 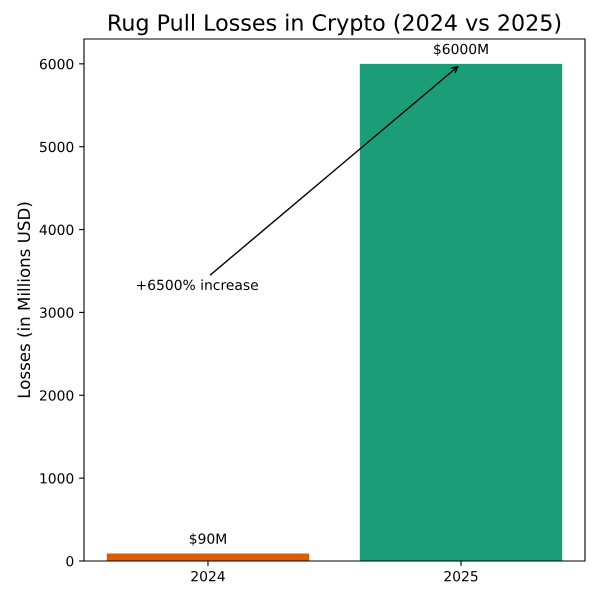 What do you see at coordinates (57, 395) in the screenshot?
I see `y-tick-label: 2000` at bounding box center [57, 395].